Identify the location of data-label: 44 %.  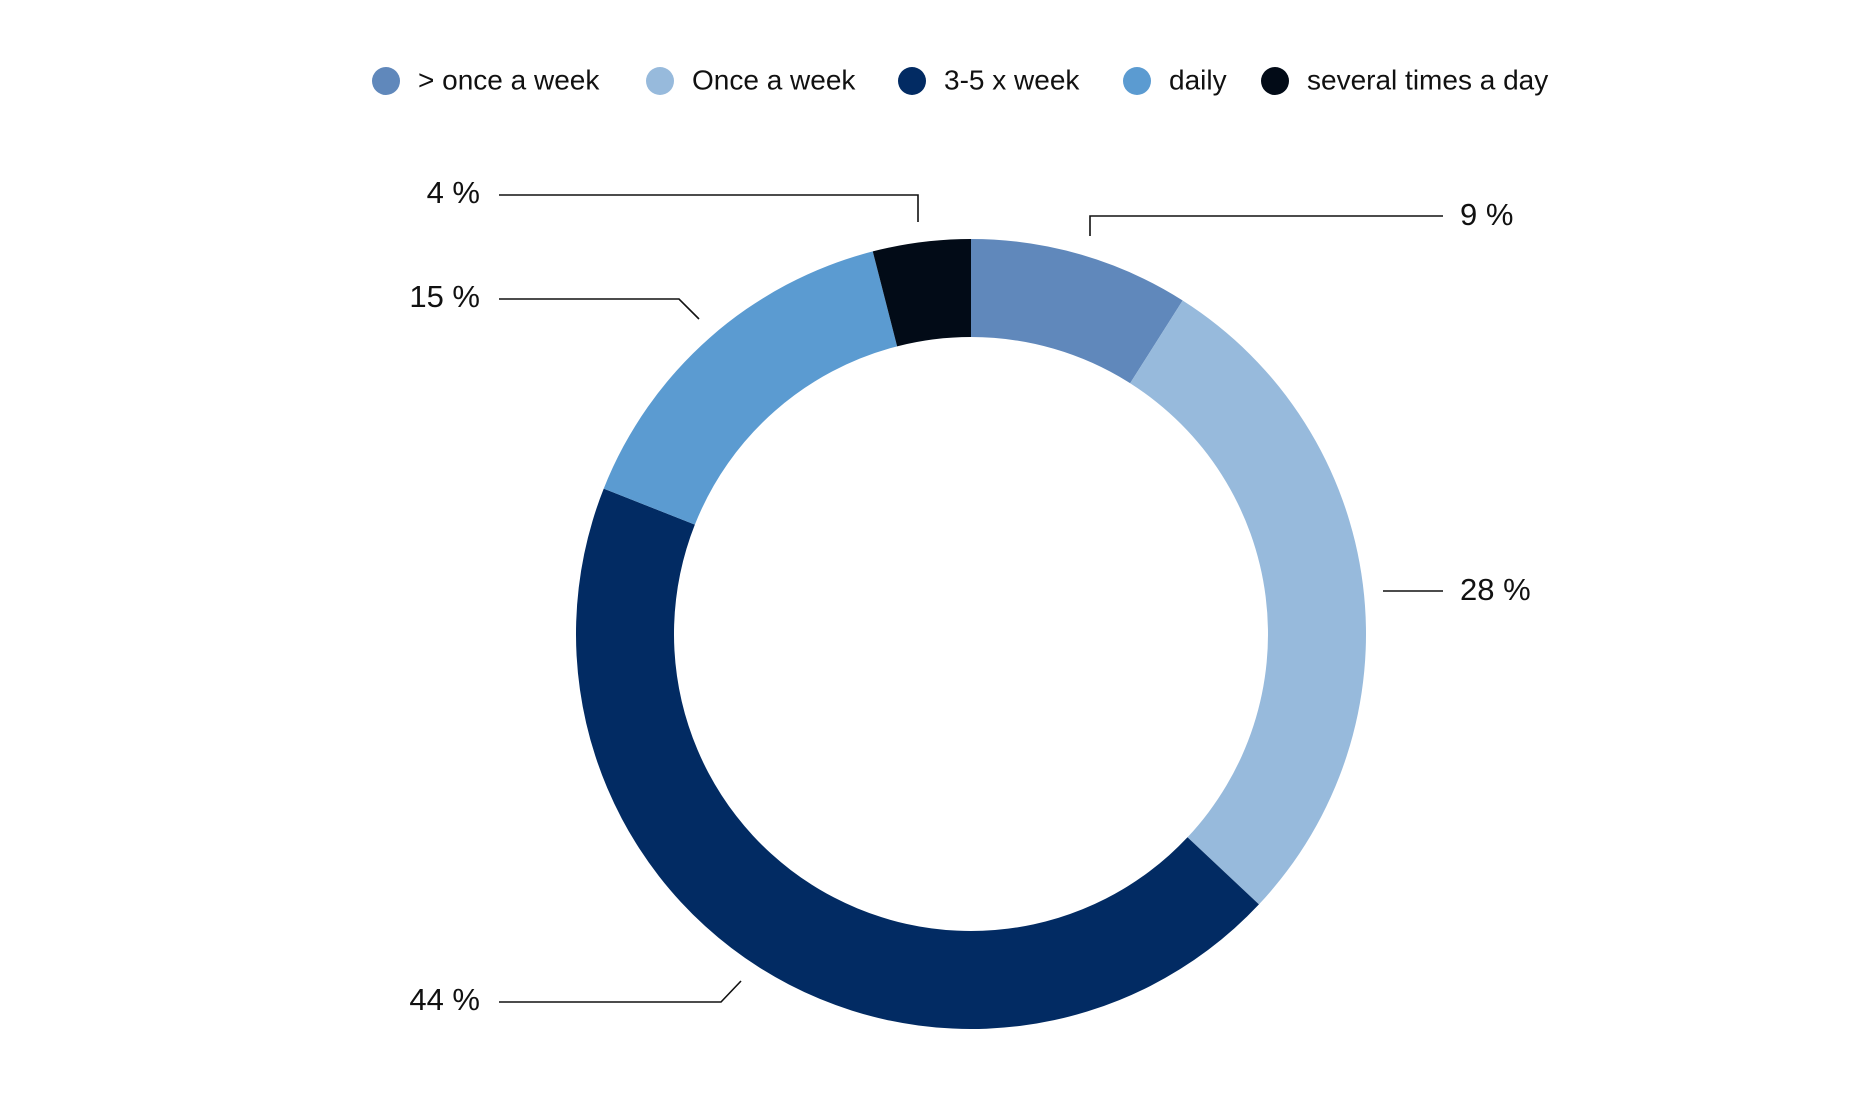
(444, 999).